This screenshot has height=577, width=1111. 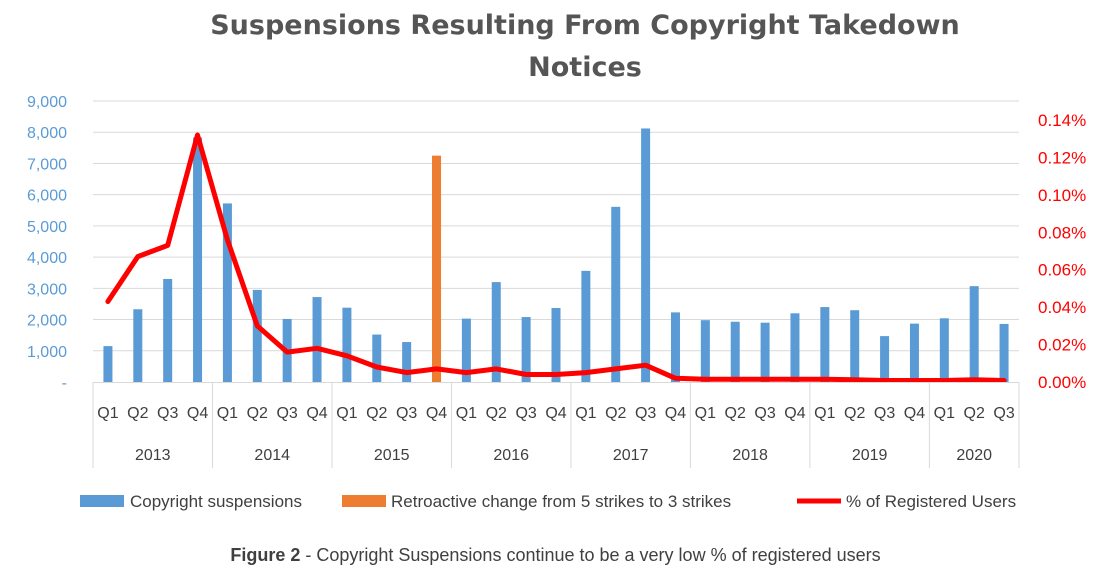 I want to click on right-tick-label: 0.06%, so click(x=1062, y=270).